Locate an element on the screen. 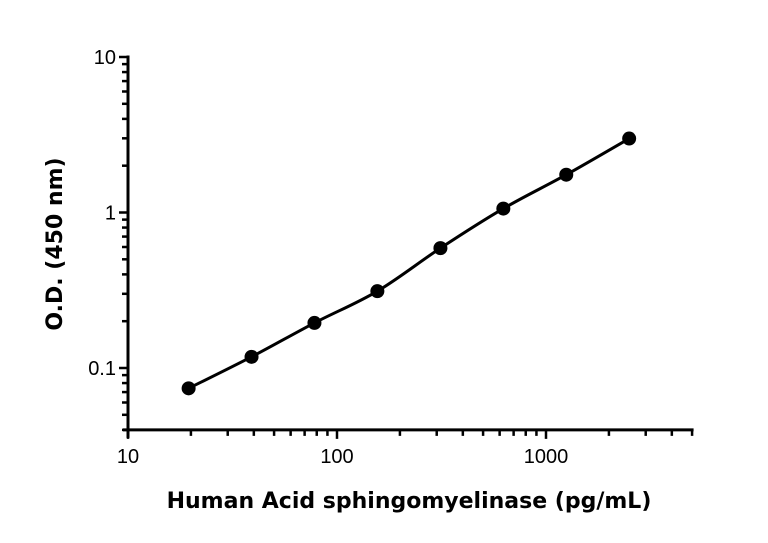 The width and height of the screenshot is (768, 543). y-tick-labels: 0.1 1 10 is located at coordinates (102, 213).